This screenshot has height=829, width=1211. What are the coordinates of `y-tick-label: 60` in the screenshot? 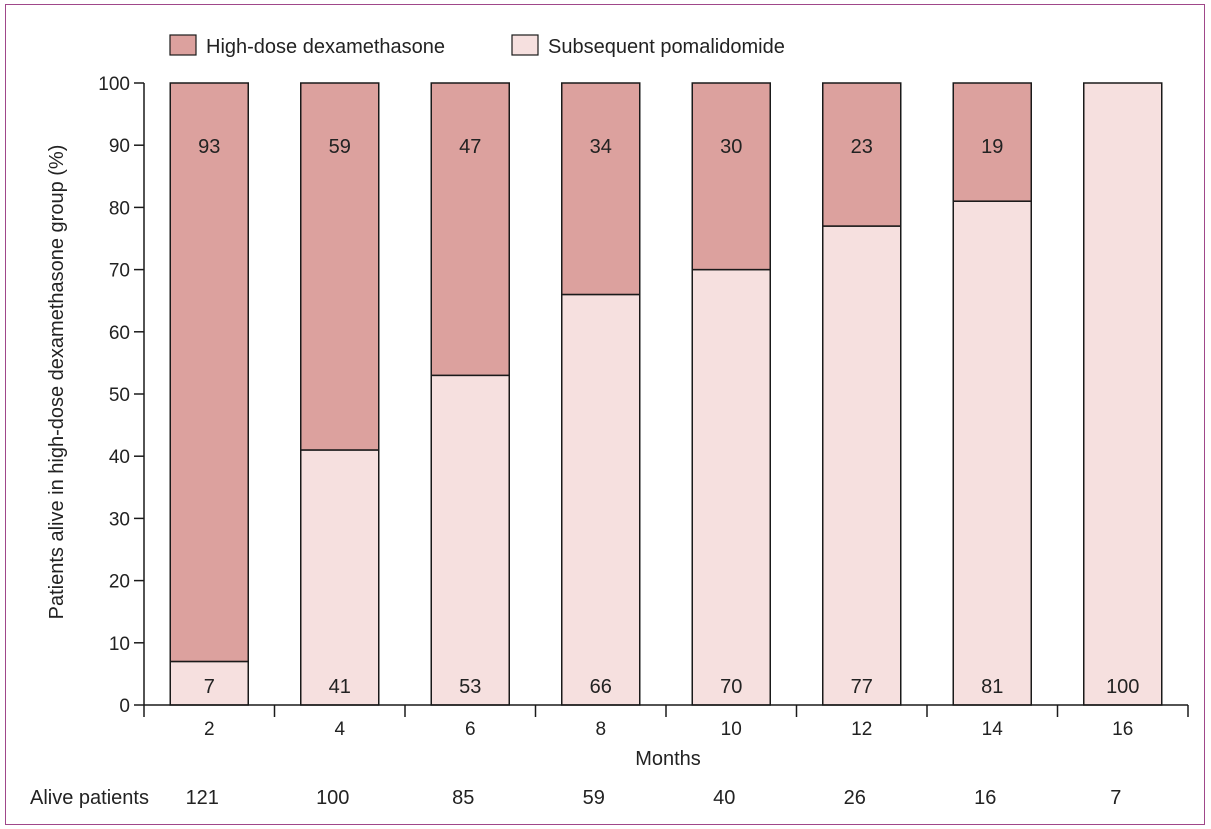 It's located at (119, 333).